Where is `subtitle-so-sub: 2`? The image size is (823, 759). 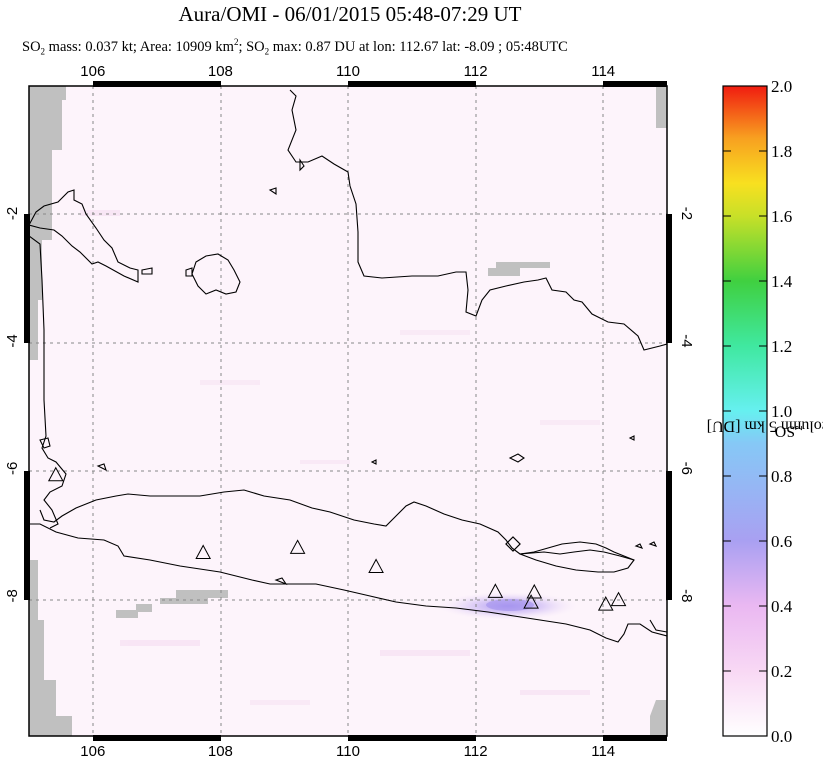 subtitle-so-sub: 2 is located at coordinates (43, 51).